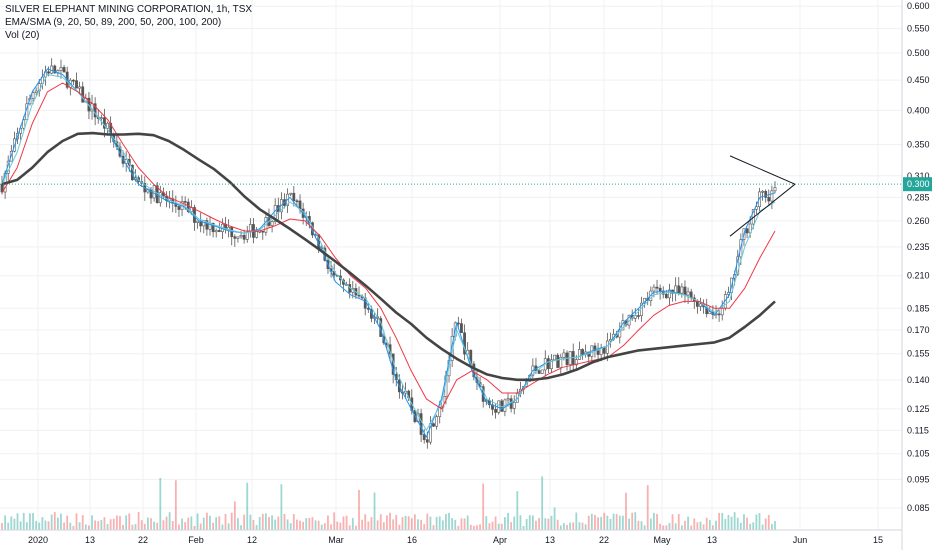 Image resolution: width=932 pixels, height=550 pixels. I want to click on x-tick-label: 13, so click(712, 540).